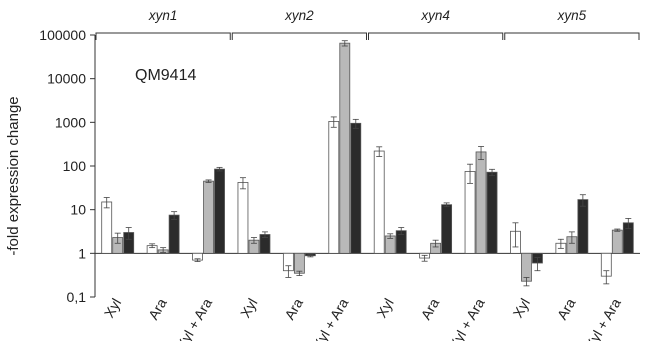 Image resolution: width=646 pixels, height=346 pixels. What do you see at coordinates (165, 75) in the screenshot?
I see `strain-annotation: QM9414` at bounding box center [165, 75].